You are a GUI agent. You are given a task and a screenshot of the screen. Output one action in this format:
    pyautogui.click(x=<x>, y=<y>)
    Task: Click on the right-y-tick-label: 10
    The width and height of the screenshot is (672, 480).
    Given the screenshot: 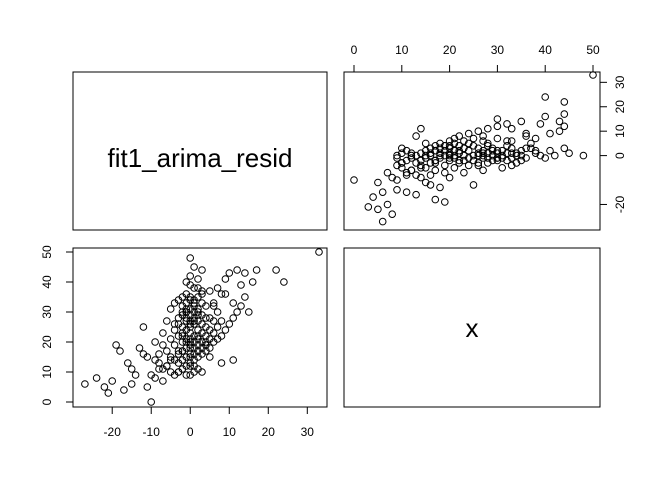 What is the action you would take?
    pyautogui.click(x=620, y=131)
    